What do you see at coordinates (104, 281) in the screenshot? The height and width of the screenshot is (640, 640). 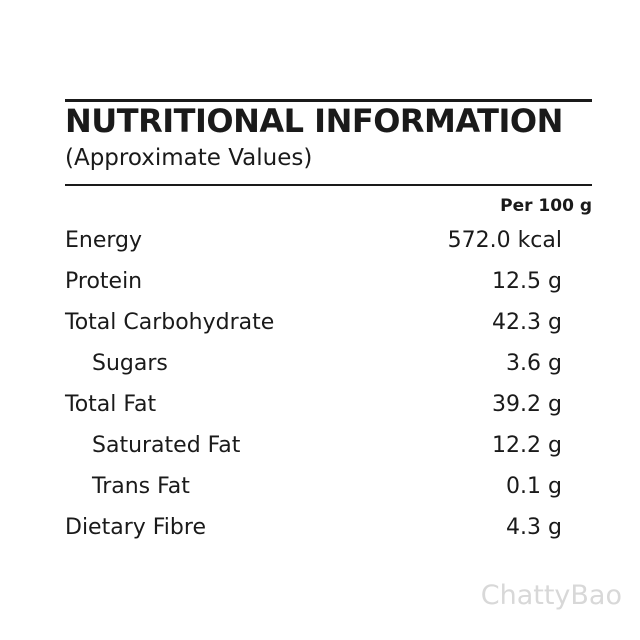 I see `row-label: Protein` at bounding box center [104, 281].